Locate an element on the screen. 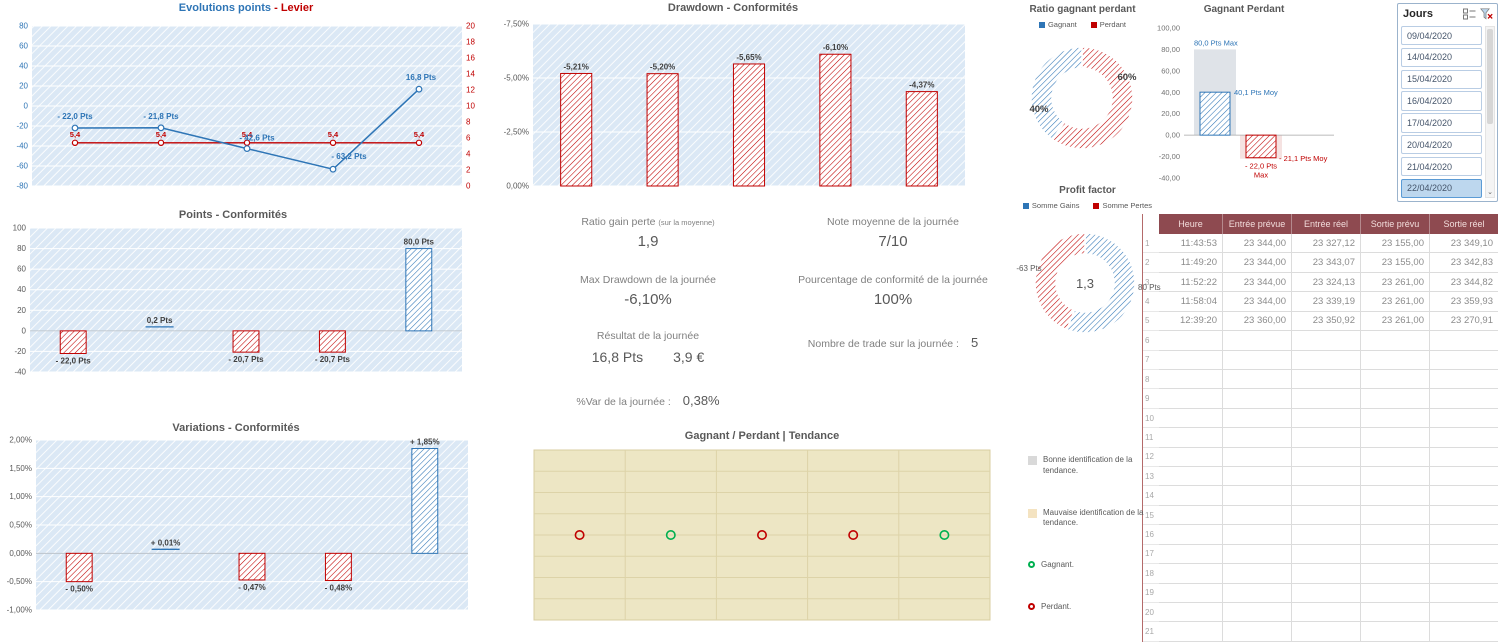  row-number: 17 is located at coordinates (1151, 555).